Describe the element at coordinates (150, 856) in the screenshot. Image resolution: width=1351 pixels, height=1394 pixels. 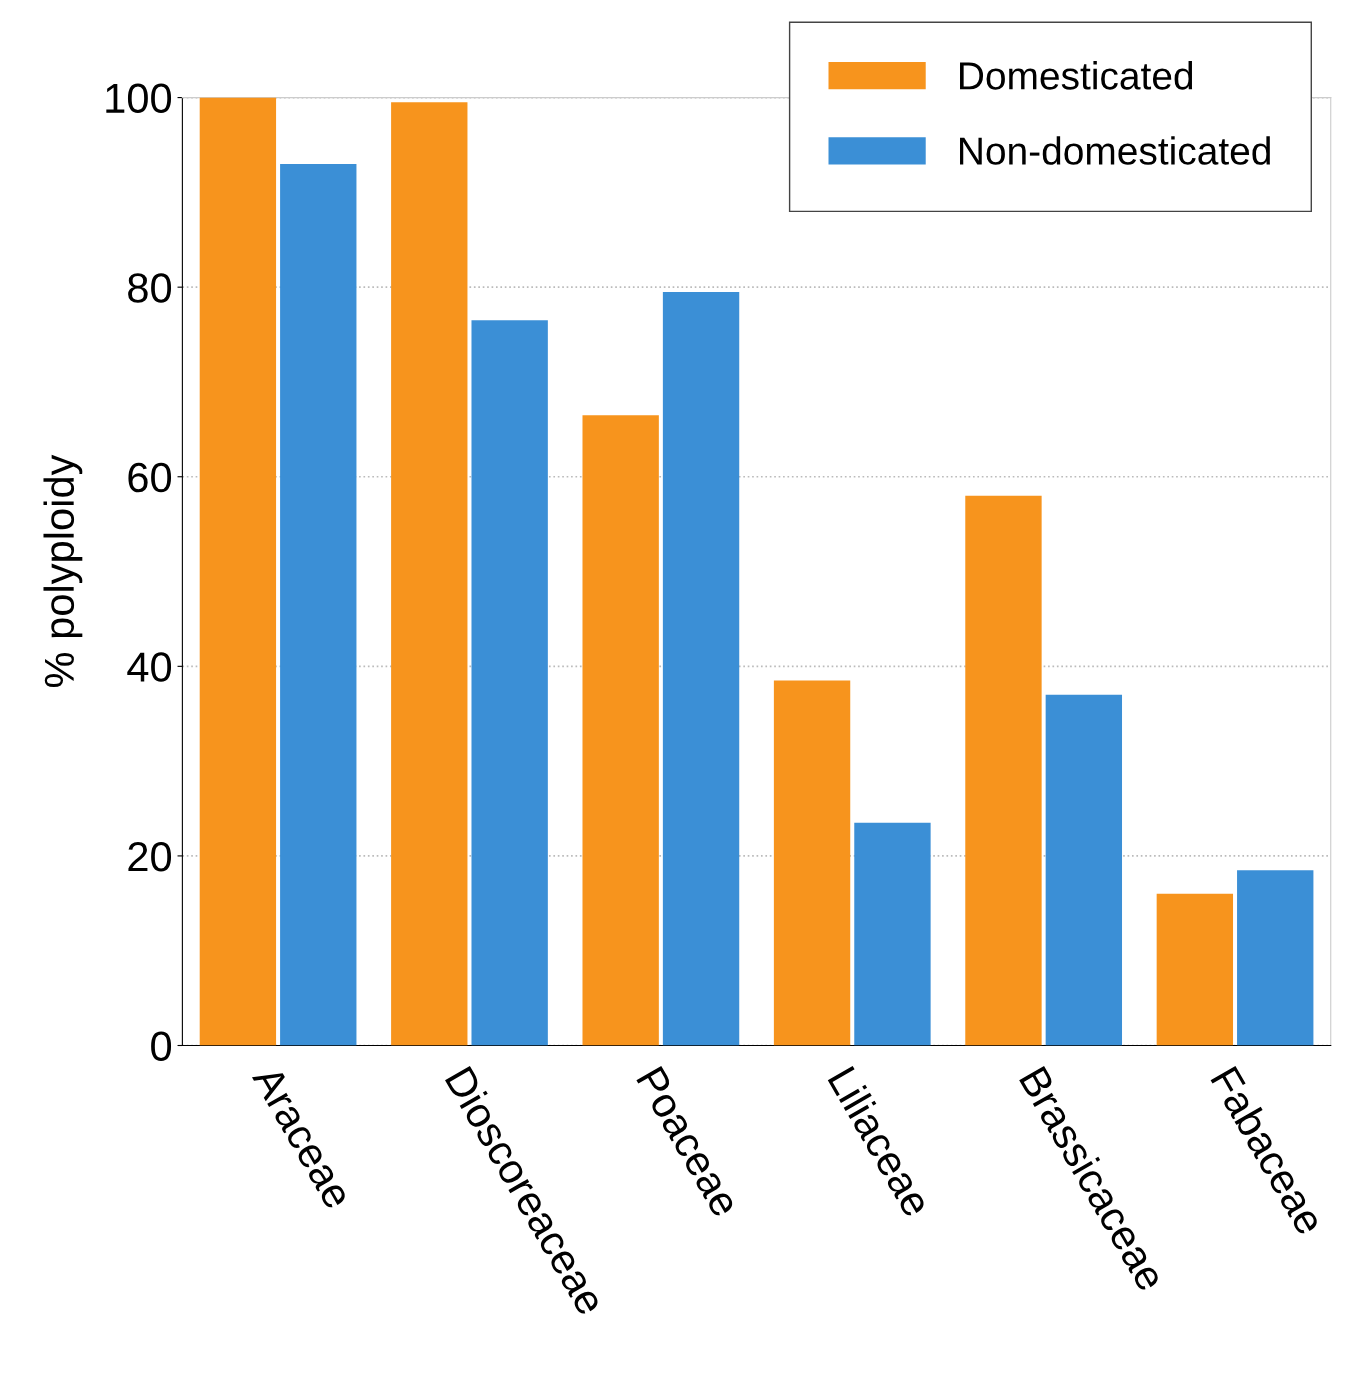
I see `y-tick-label: 20` at that location.